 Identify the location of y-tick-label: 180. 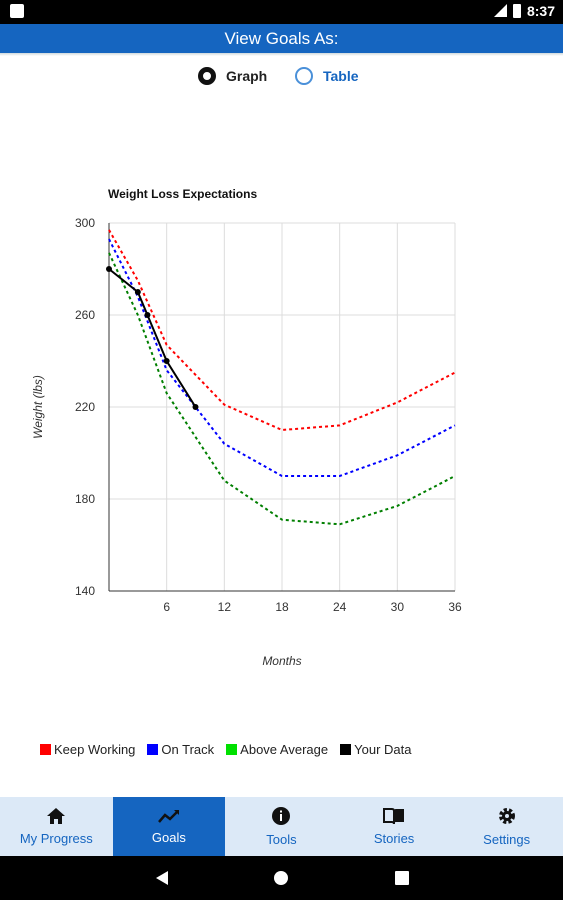
(85, 499).